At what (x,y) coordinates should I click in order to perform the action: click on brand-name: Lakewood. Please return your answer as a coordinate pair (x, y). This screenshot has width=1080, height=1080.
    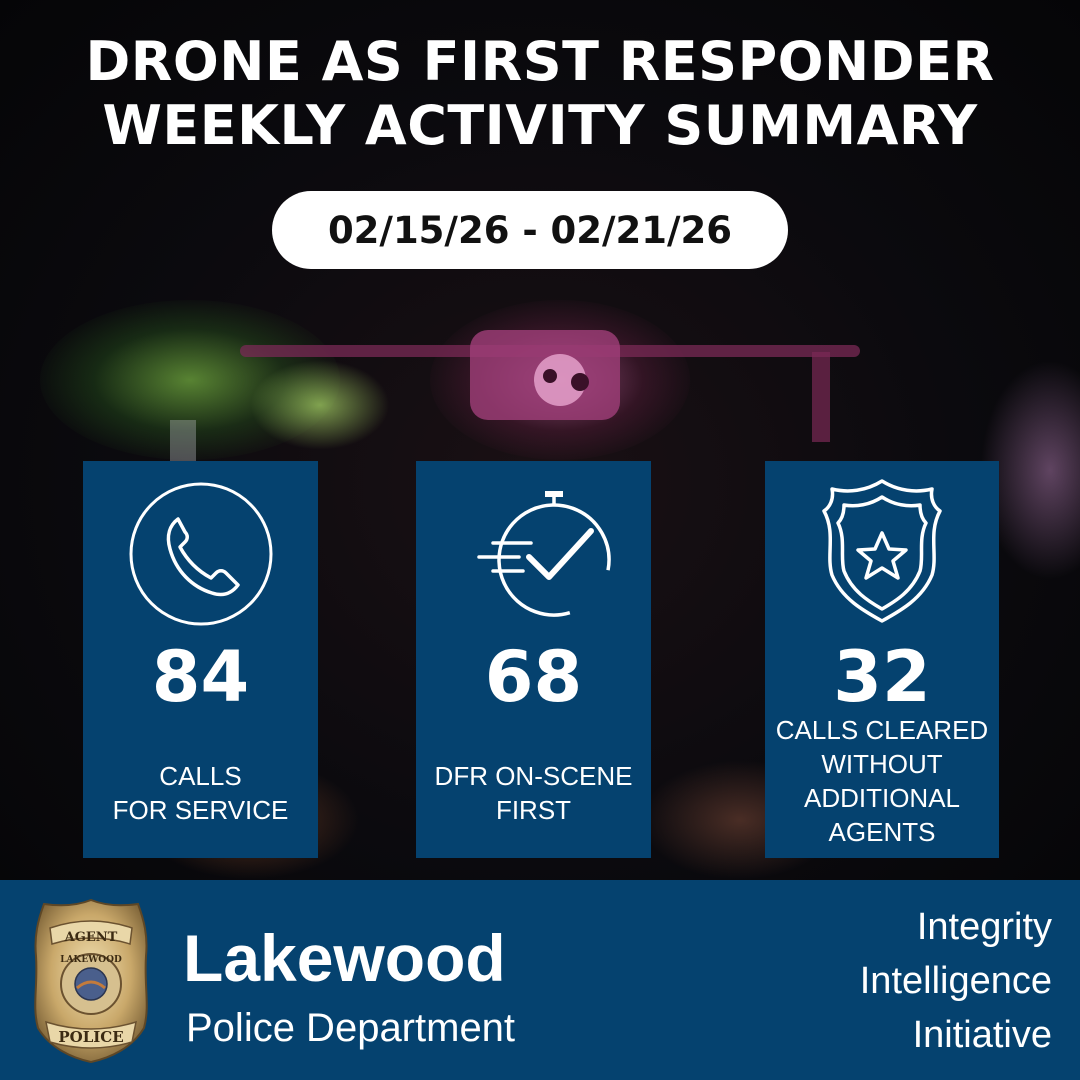
    Looking at the image, I should click on (344, 958).